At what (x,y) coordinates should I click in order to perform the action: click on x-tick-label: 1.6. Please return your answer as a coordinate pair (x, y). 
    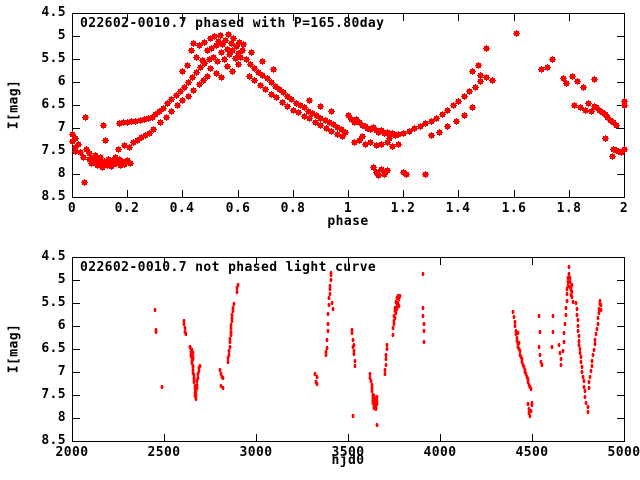
    Looking at the image, I should click on (514, 208).